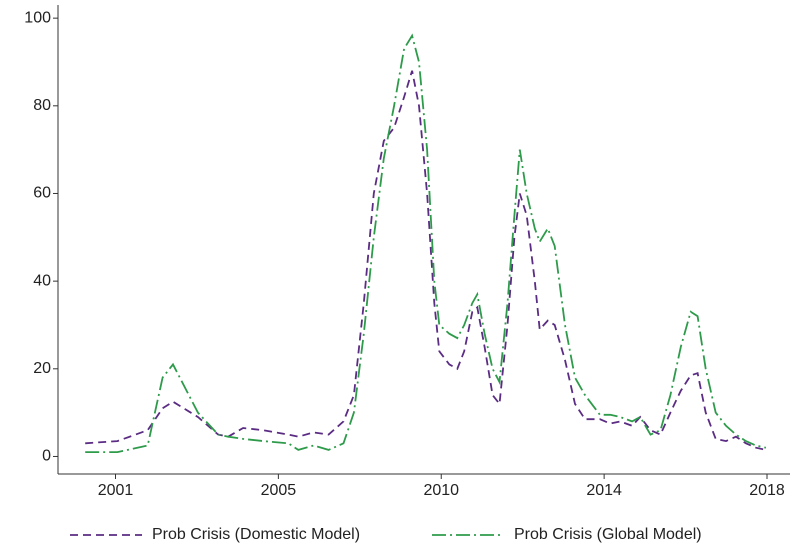  Describe the element at coordinates (279, 490) in the screenshot. I see `x-tick-label: 2005` at that location.